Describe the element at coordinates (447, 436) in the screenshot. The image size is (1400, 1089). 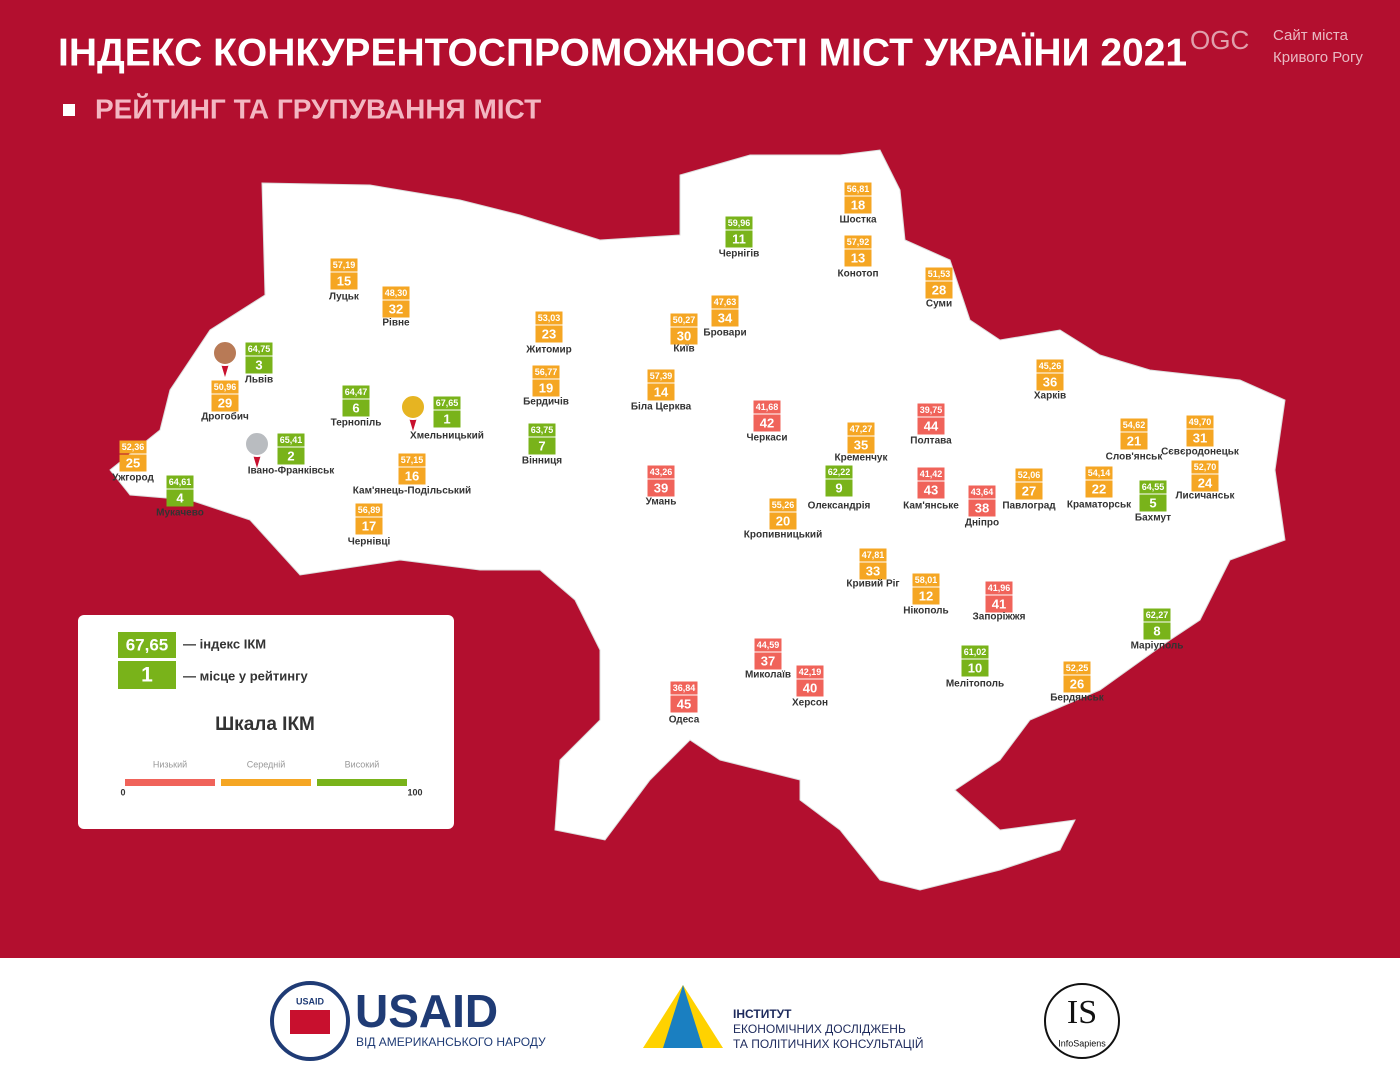
I see `city-name: Хмельницький` at that location.